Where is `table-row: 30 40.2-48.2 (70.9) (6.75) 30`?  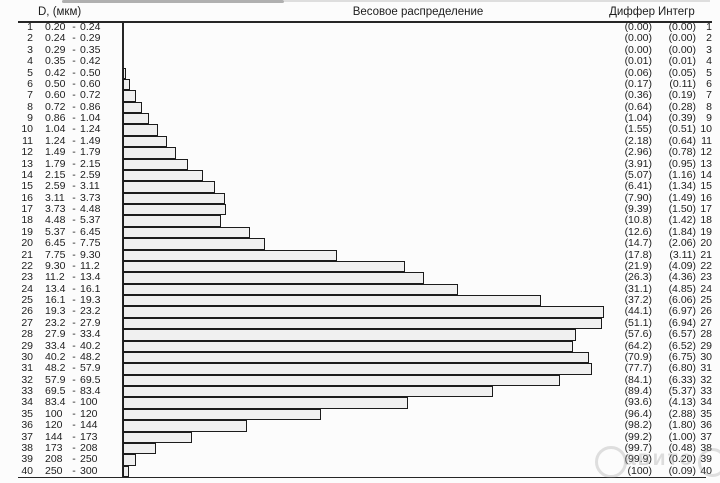
table-row: 30 40.2-48.2 (70.9) (6.75) 30 is located at coordinates (360, 357).